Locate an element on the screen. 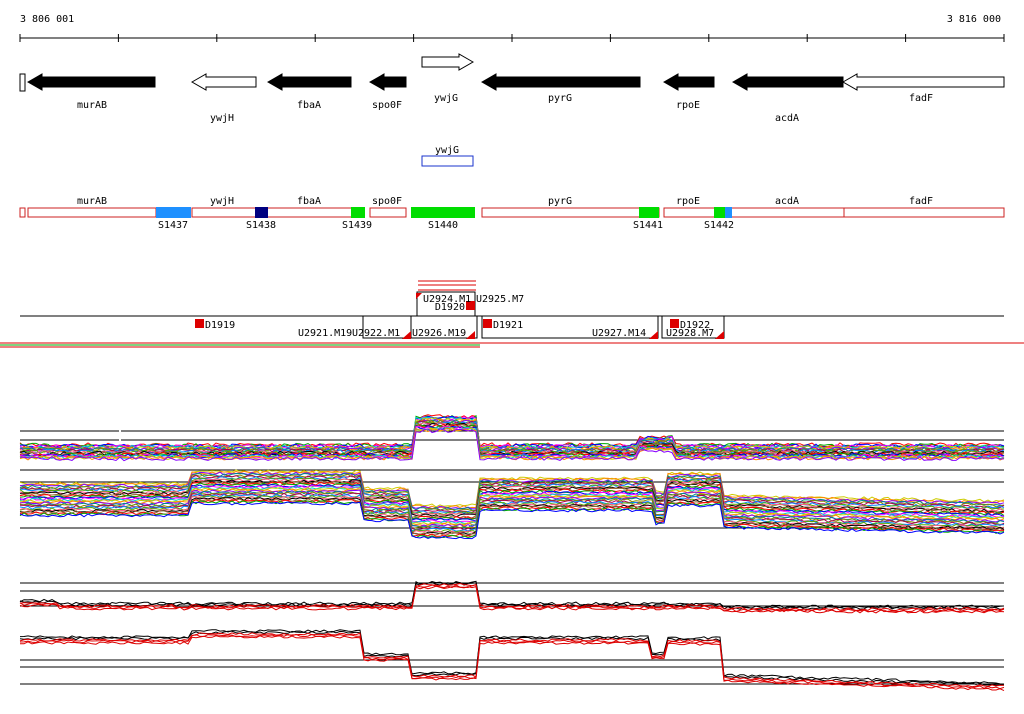  feature-box-label: ywjG is located at coordinates (447, 150).